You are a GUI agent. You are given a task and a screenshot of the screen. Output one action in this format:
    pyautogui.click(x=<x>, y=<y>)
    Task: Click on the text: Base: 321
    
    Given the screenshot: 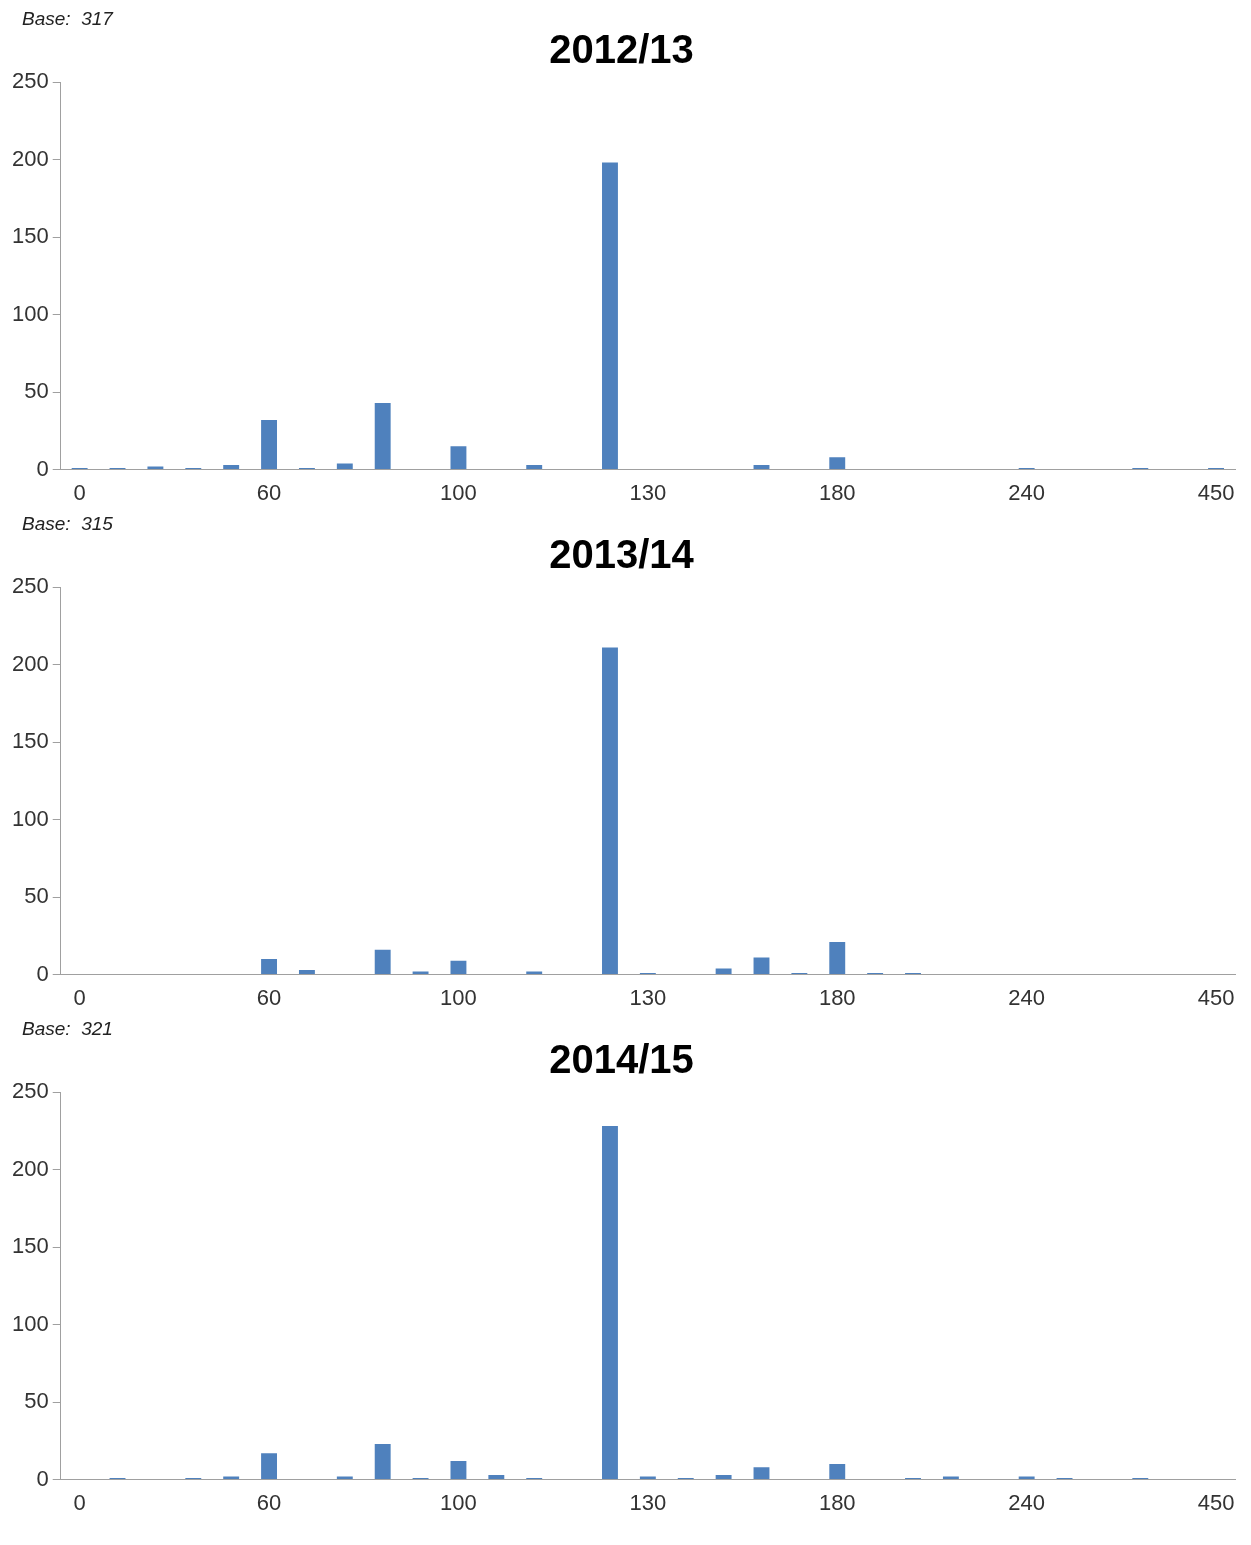 What is the action you would take?
    pyautogui.click(x=67, y=1029)
    